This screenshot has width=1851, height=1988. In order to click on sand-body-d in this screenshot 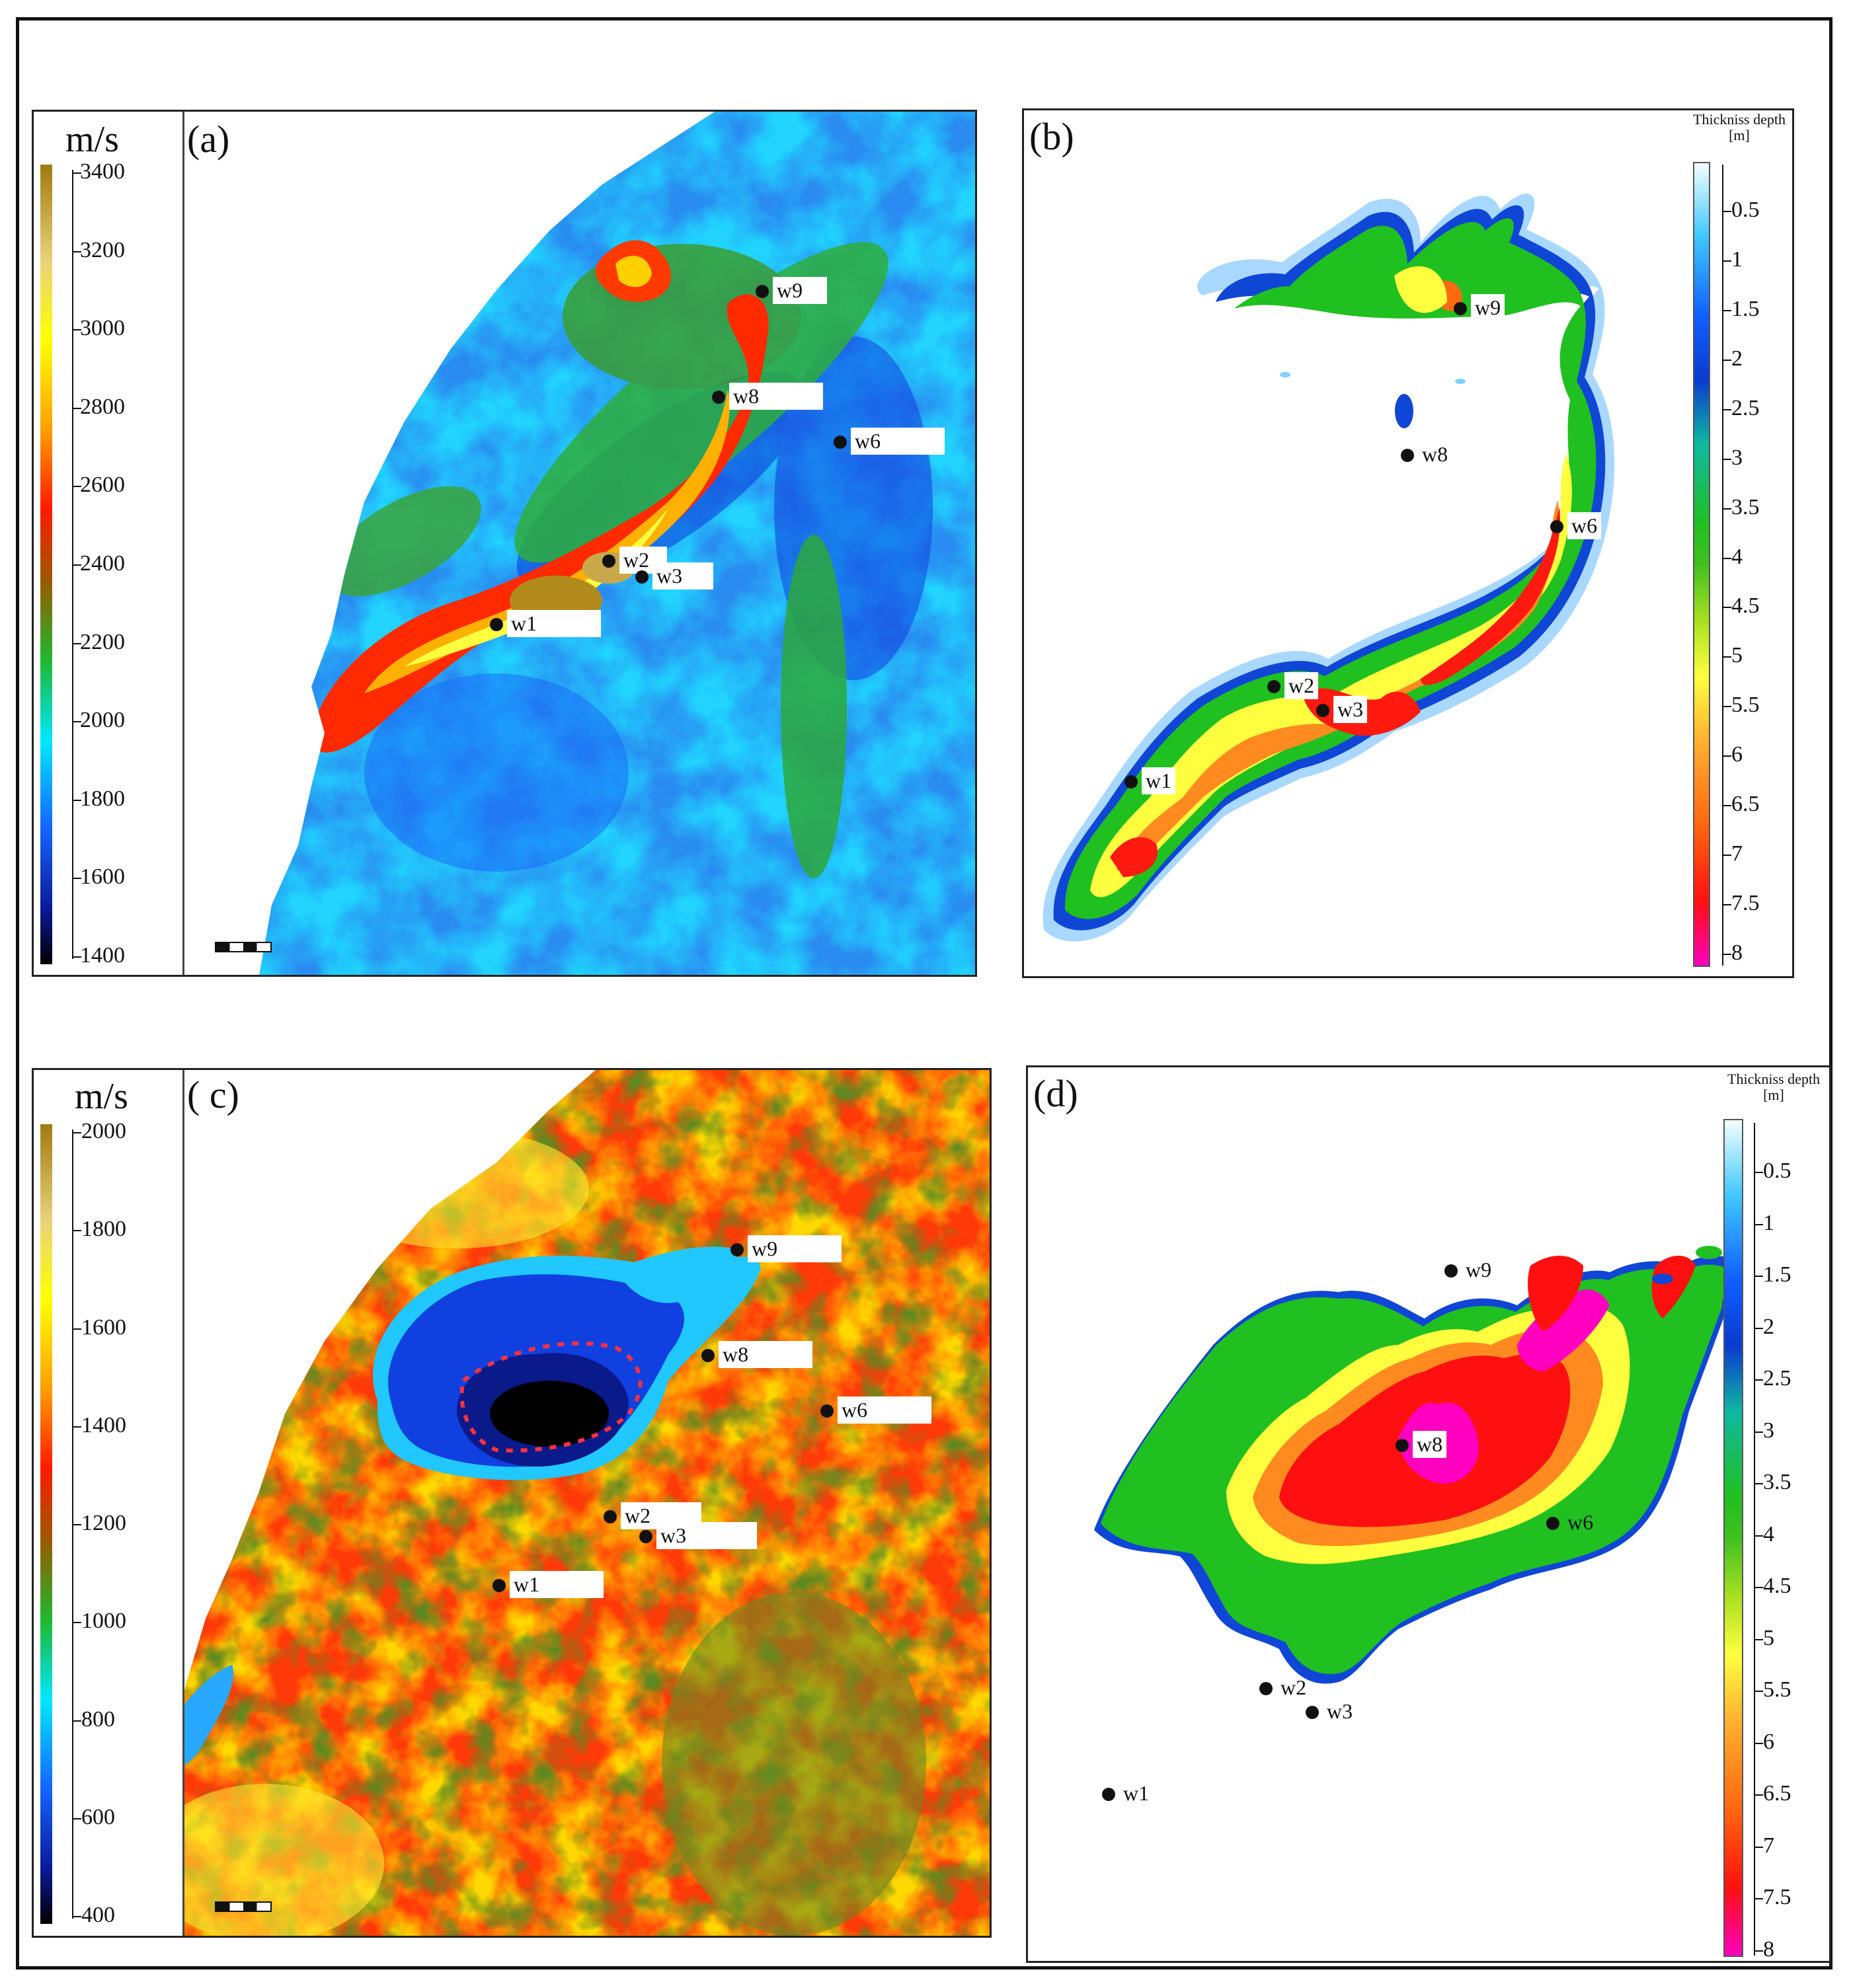, I will do `click(1418, 1470)`.